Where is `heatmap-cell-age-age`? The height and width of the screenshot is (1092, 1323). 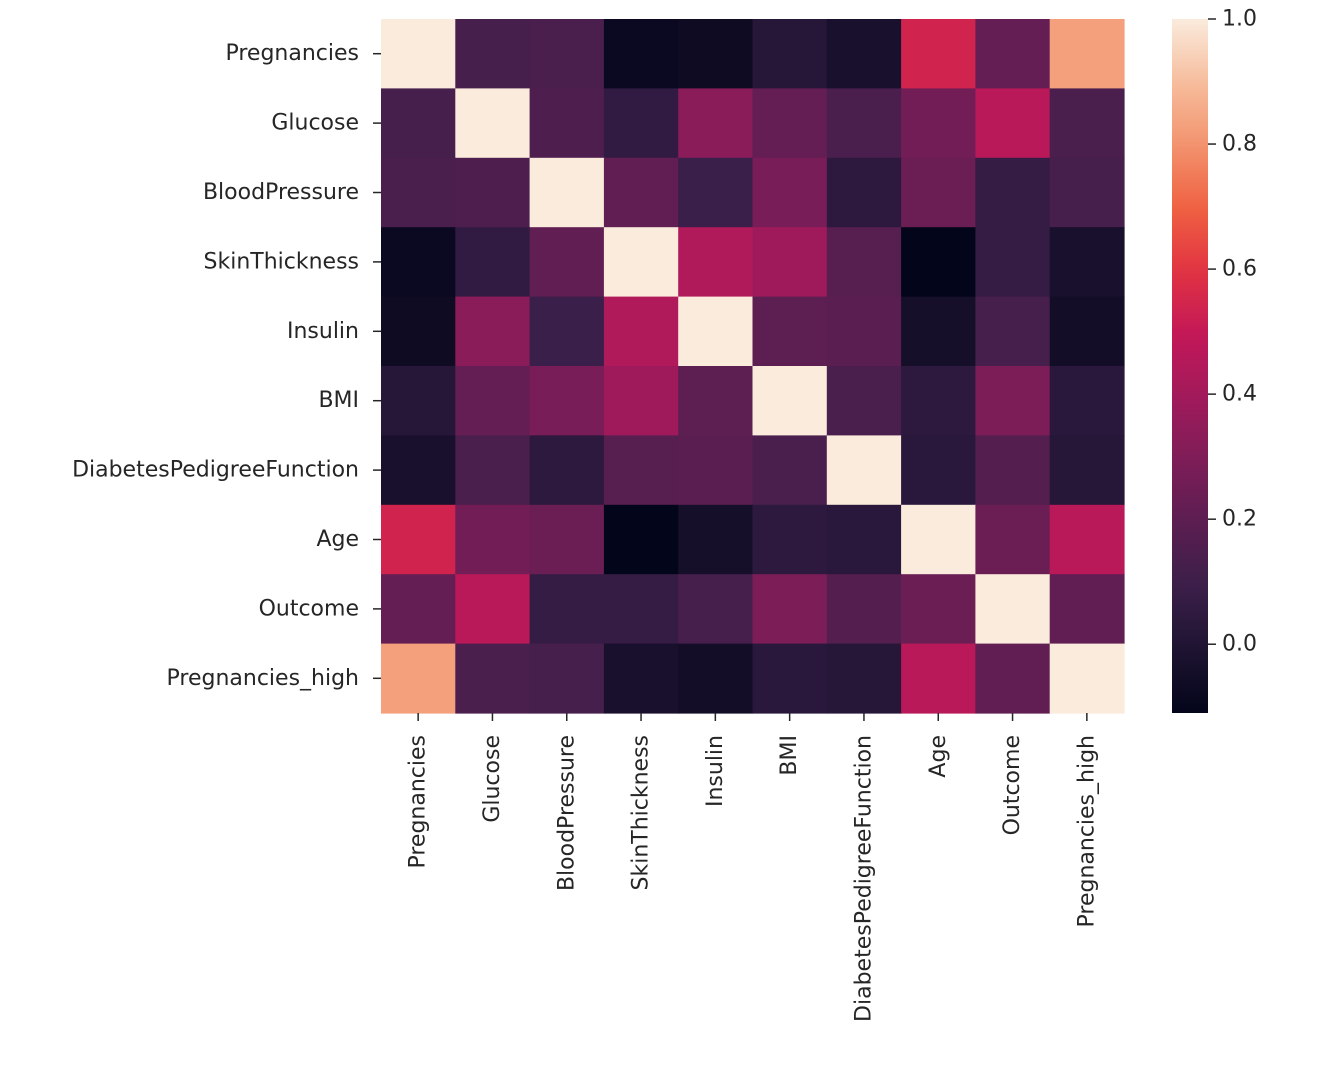 heatmap-cell-age-age is located at coordinates (938, 539).